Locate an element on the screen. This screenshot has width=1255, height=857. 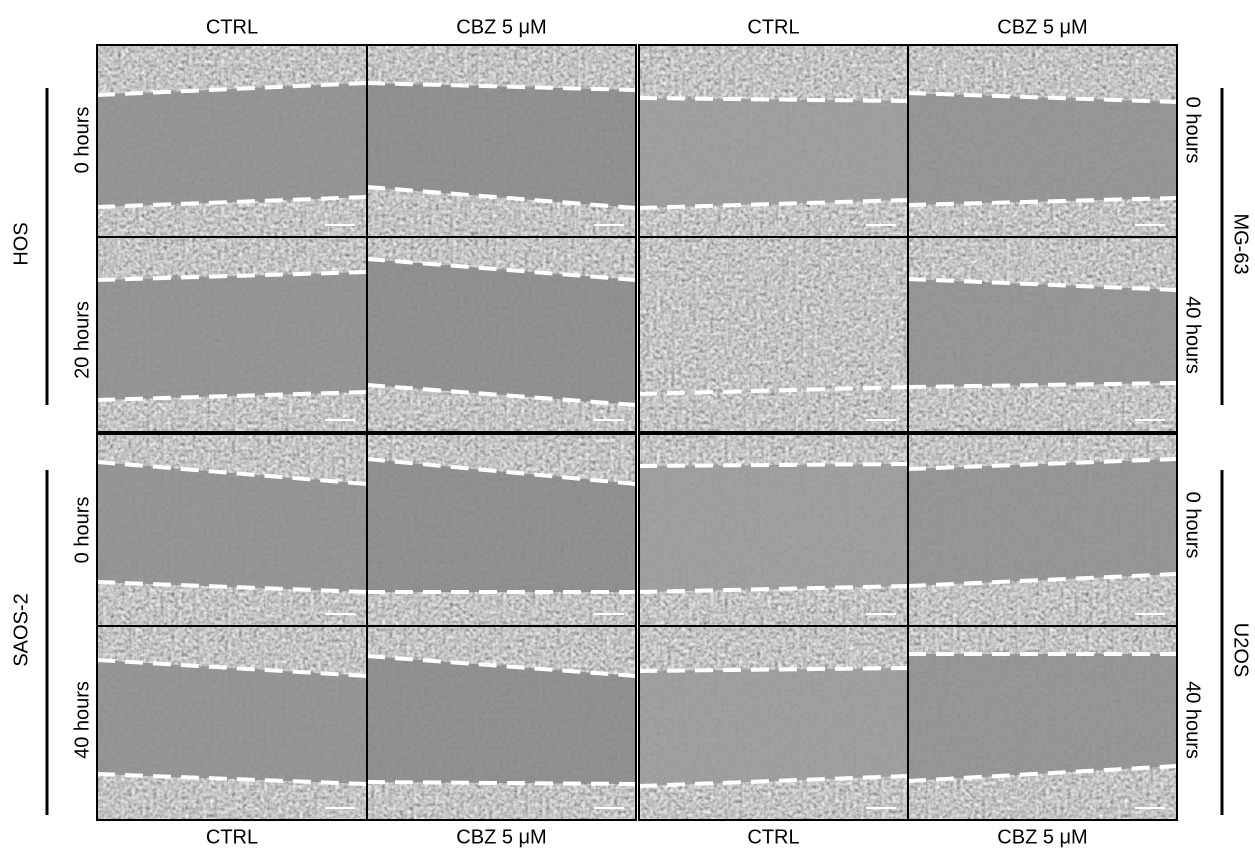
group-label: SAOS-2 is located at coordinates (21, 629).